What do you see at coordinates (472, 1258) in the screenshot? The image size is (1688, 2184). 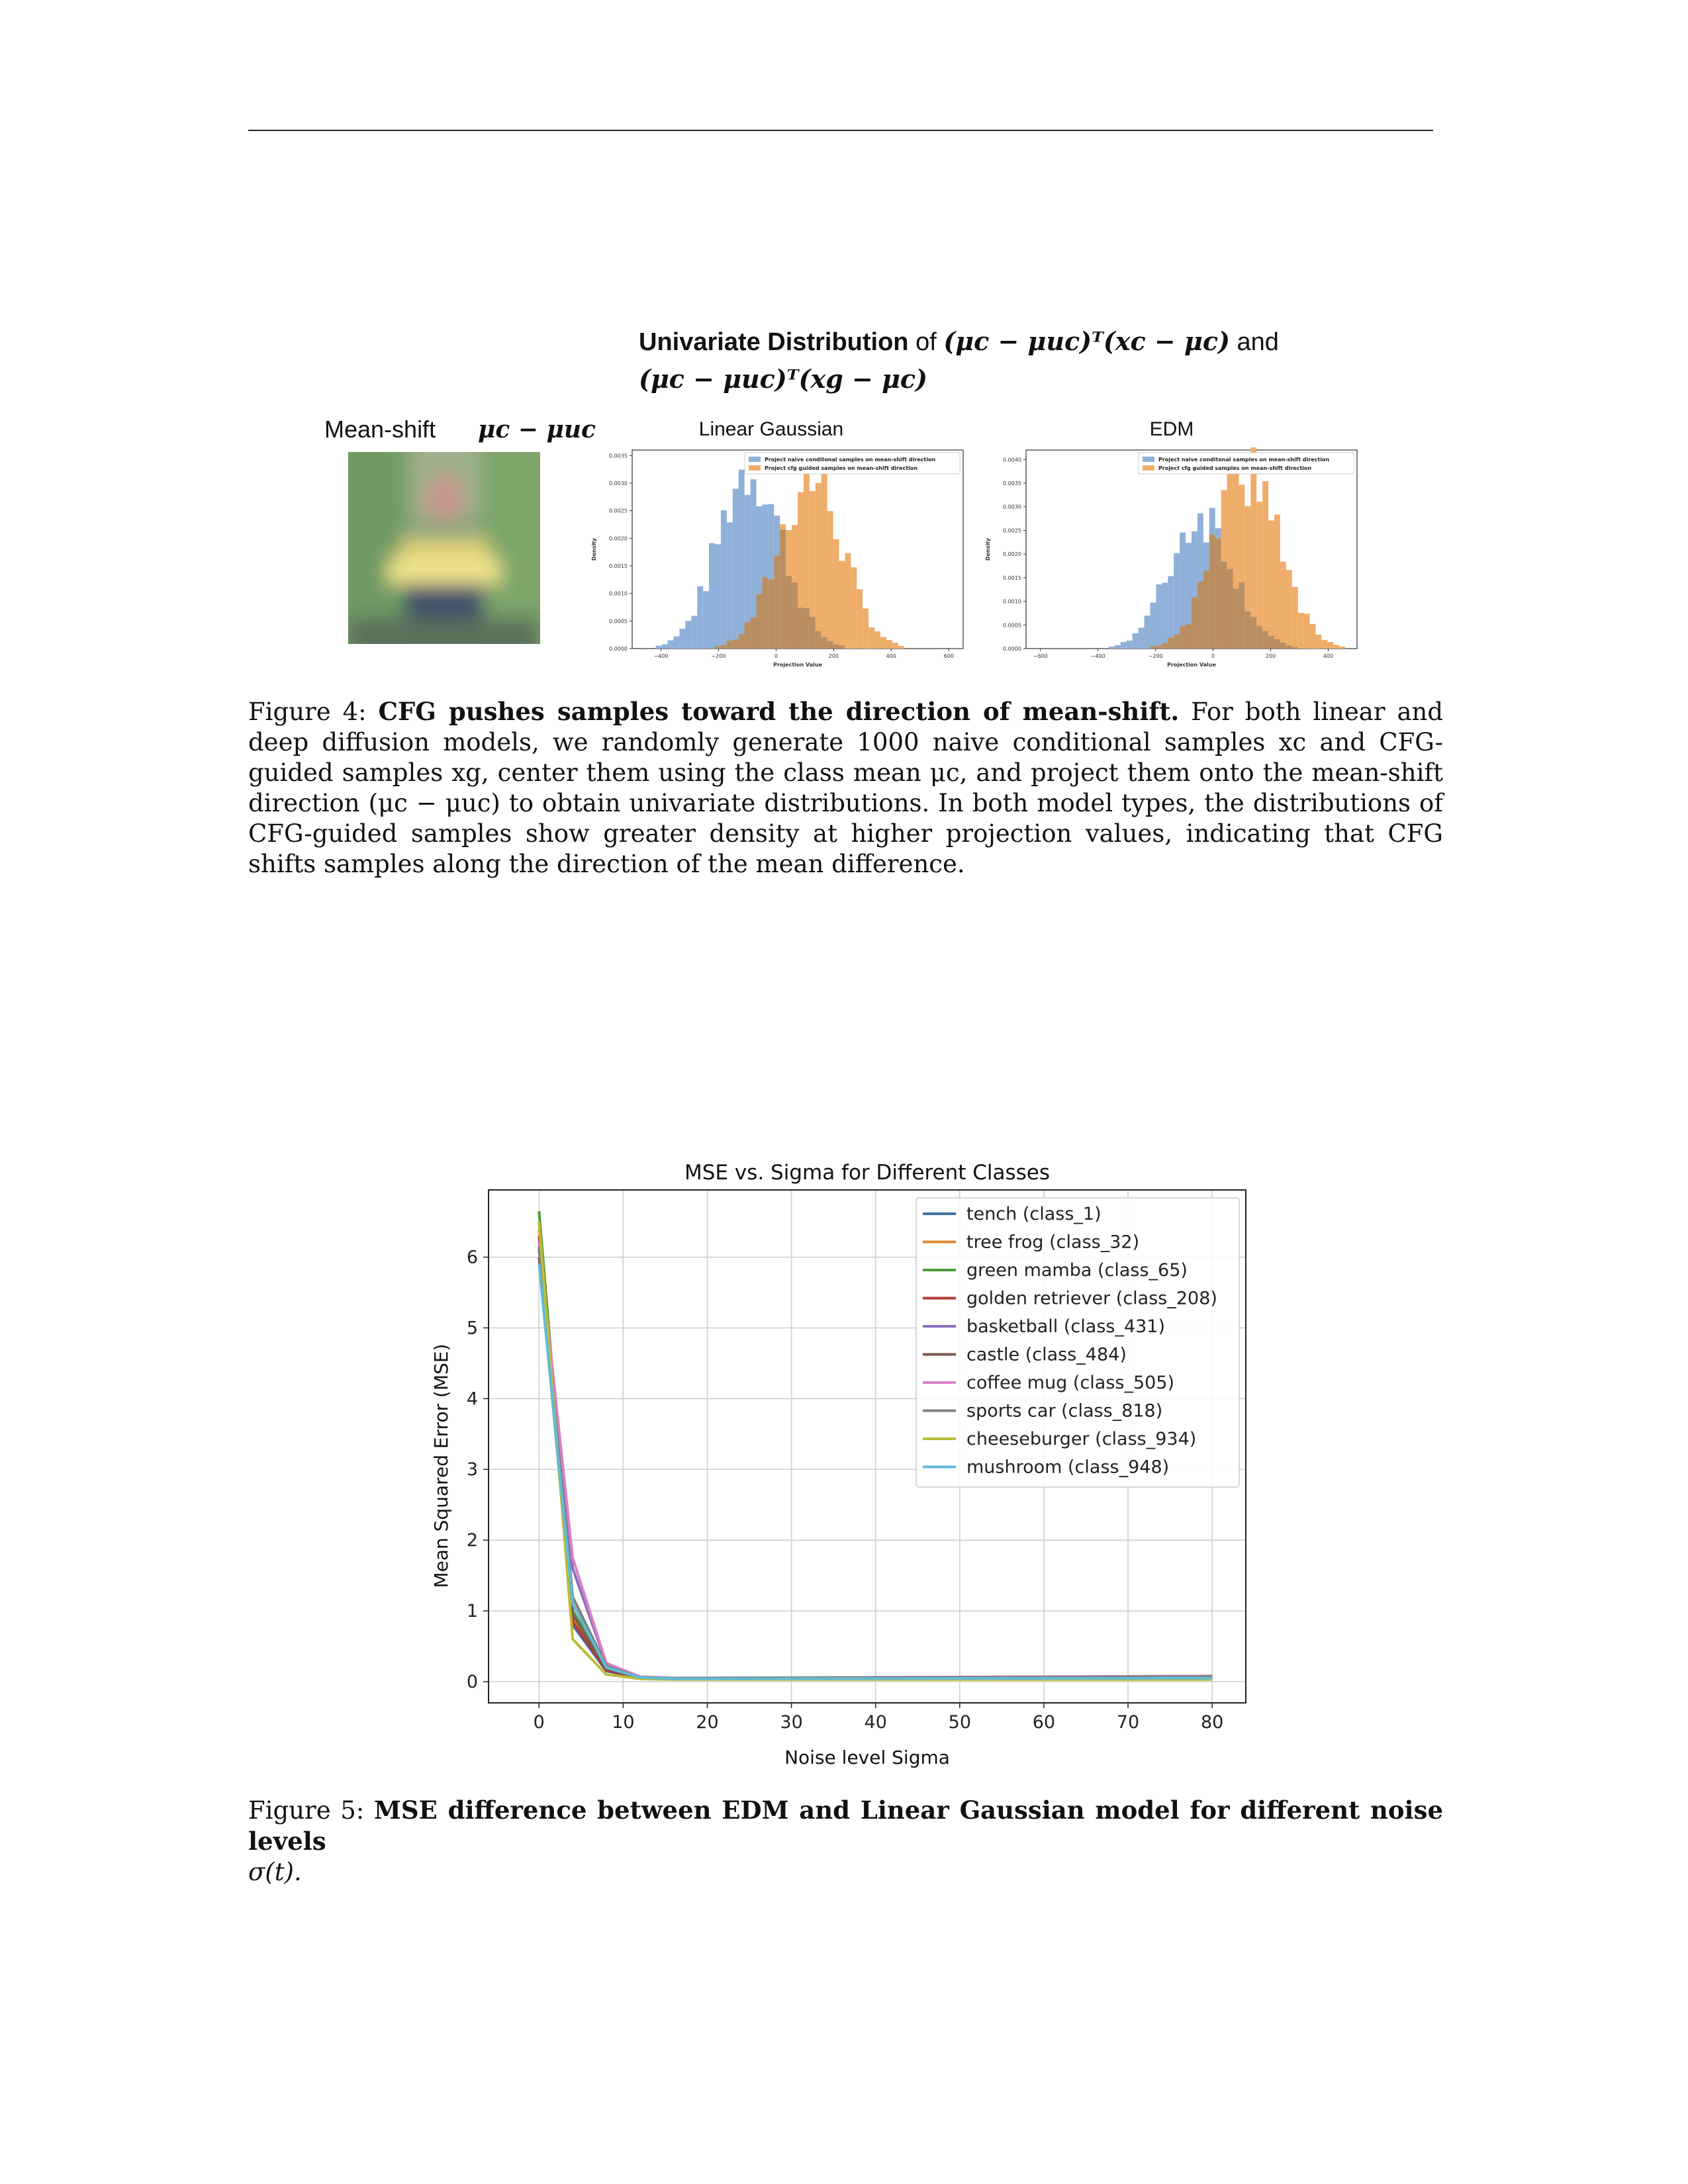 I see `y-tick-label: 6` at bounding box center [472, 1258].